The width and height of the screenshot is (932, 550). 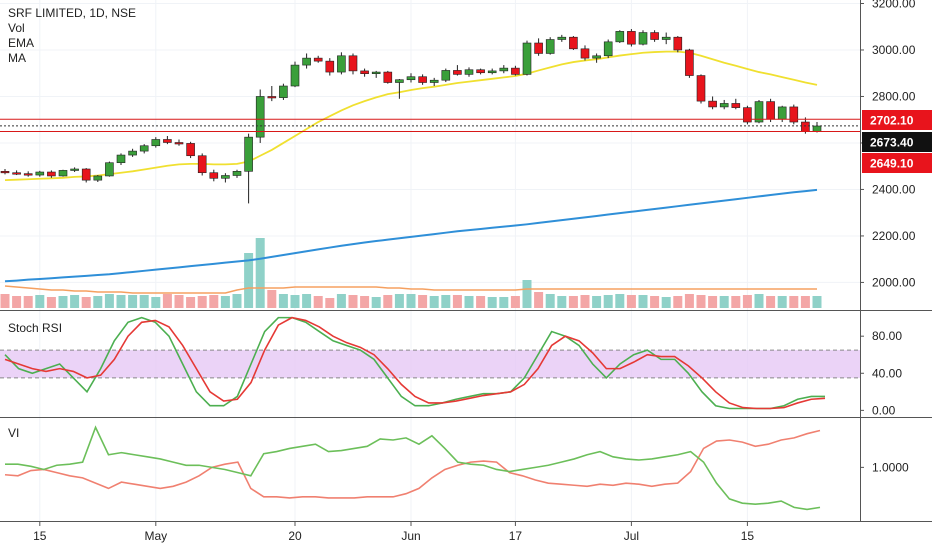 I want to click on legend-vol: Vol, so click(x=16, y=28).